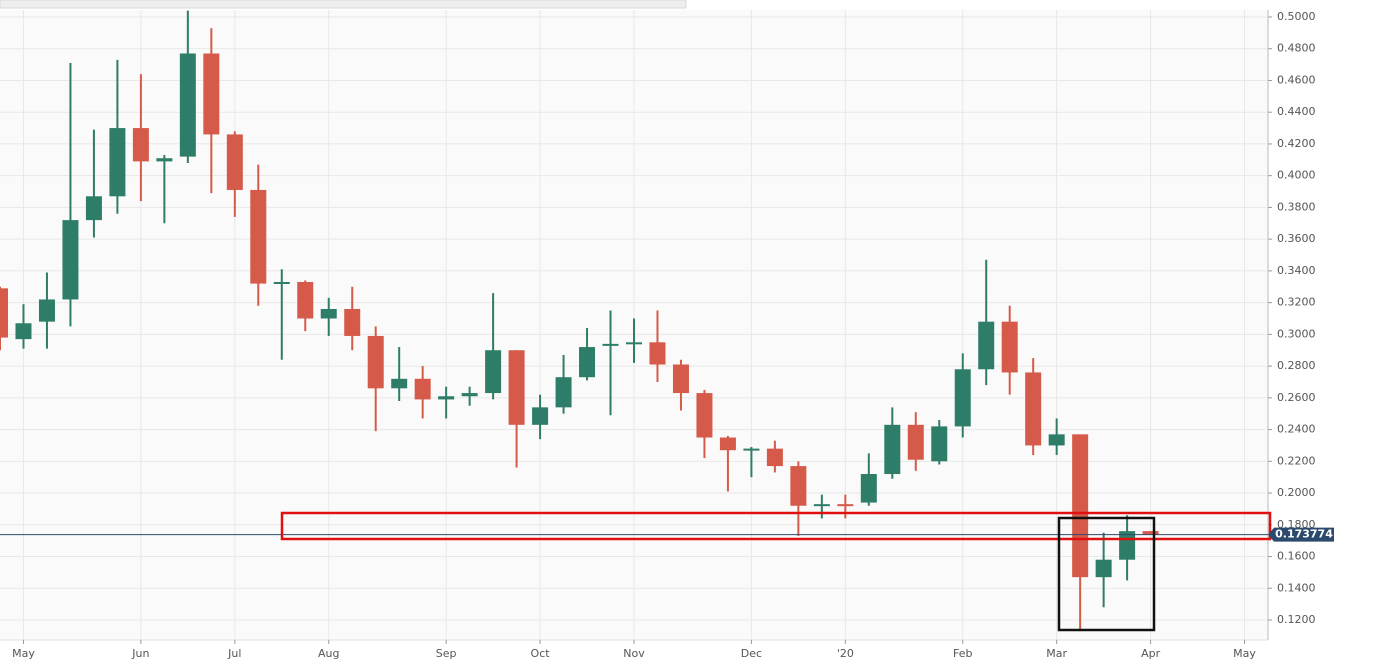  Describe the element at coordinates (446, 653) in the screenshot. I see `x-tick-label: Sep` at that location.